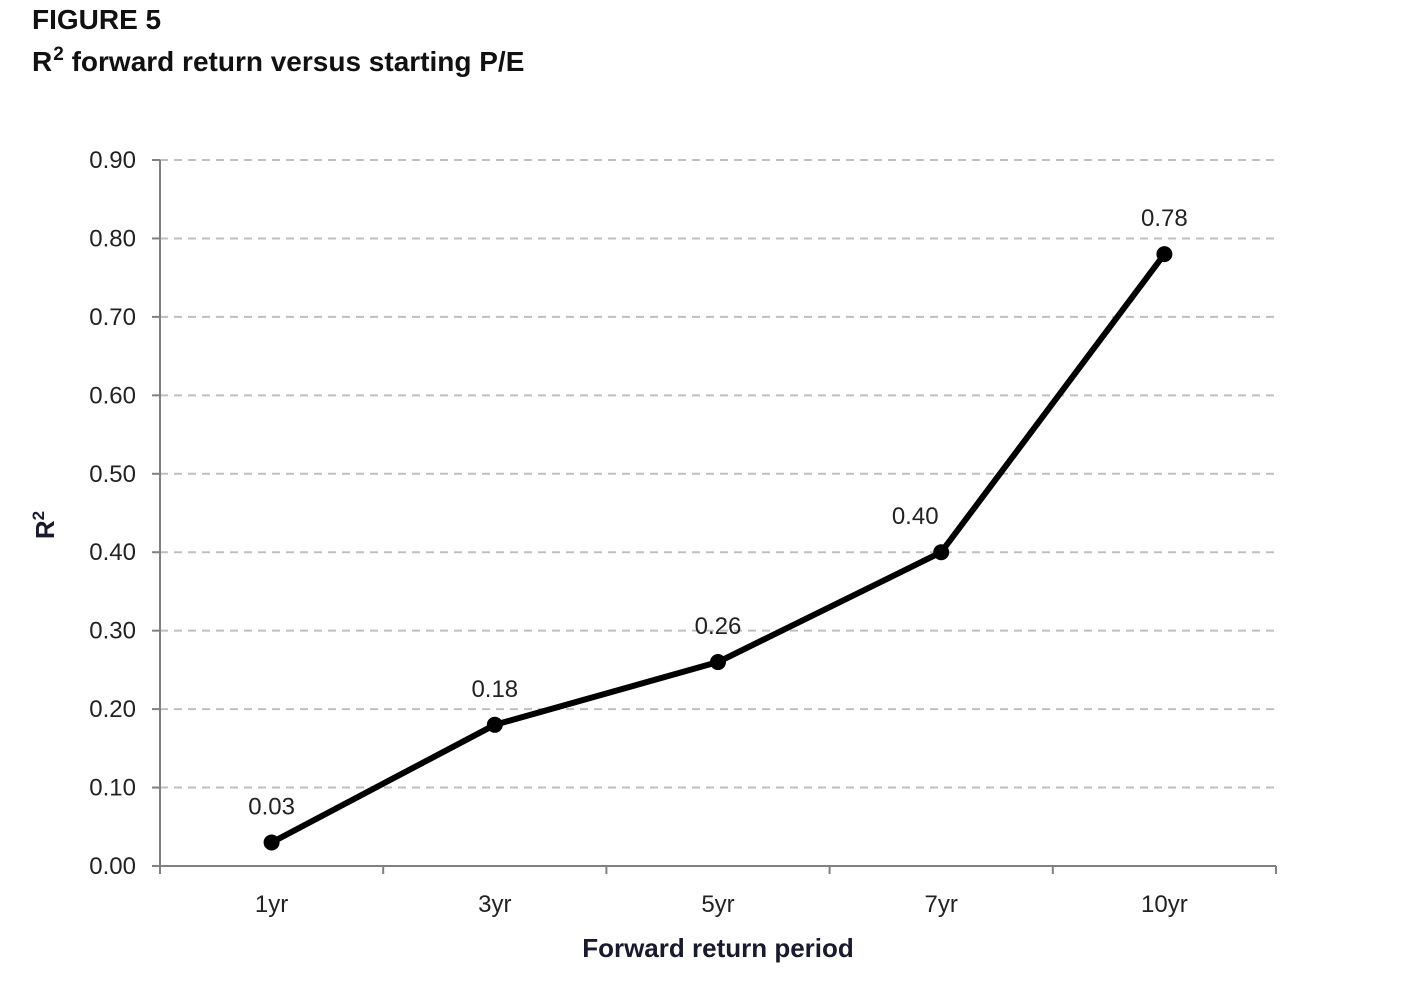 The image size is (1401, 1005). Describe the element at coordinates (718, 626) in the screenshot. I see `data-label: 0.26` at that location.